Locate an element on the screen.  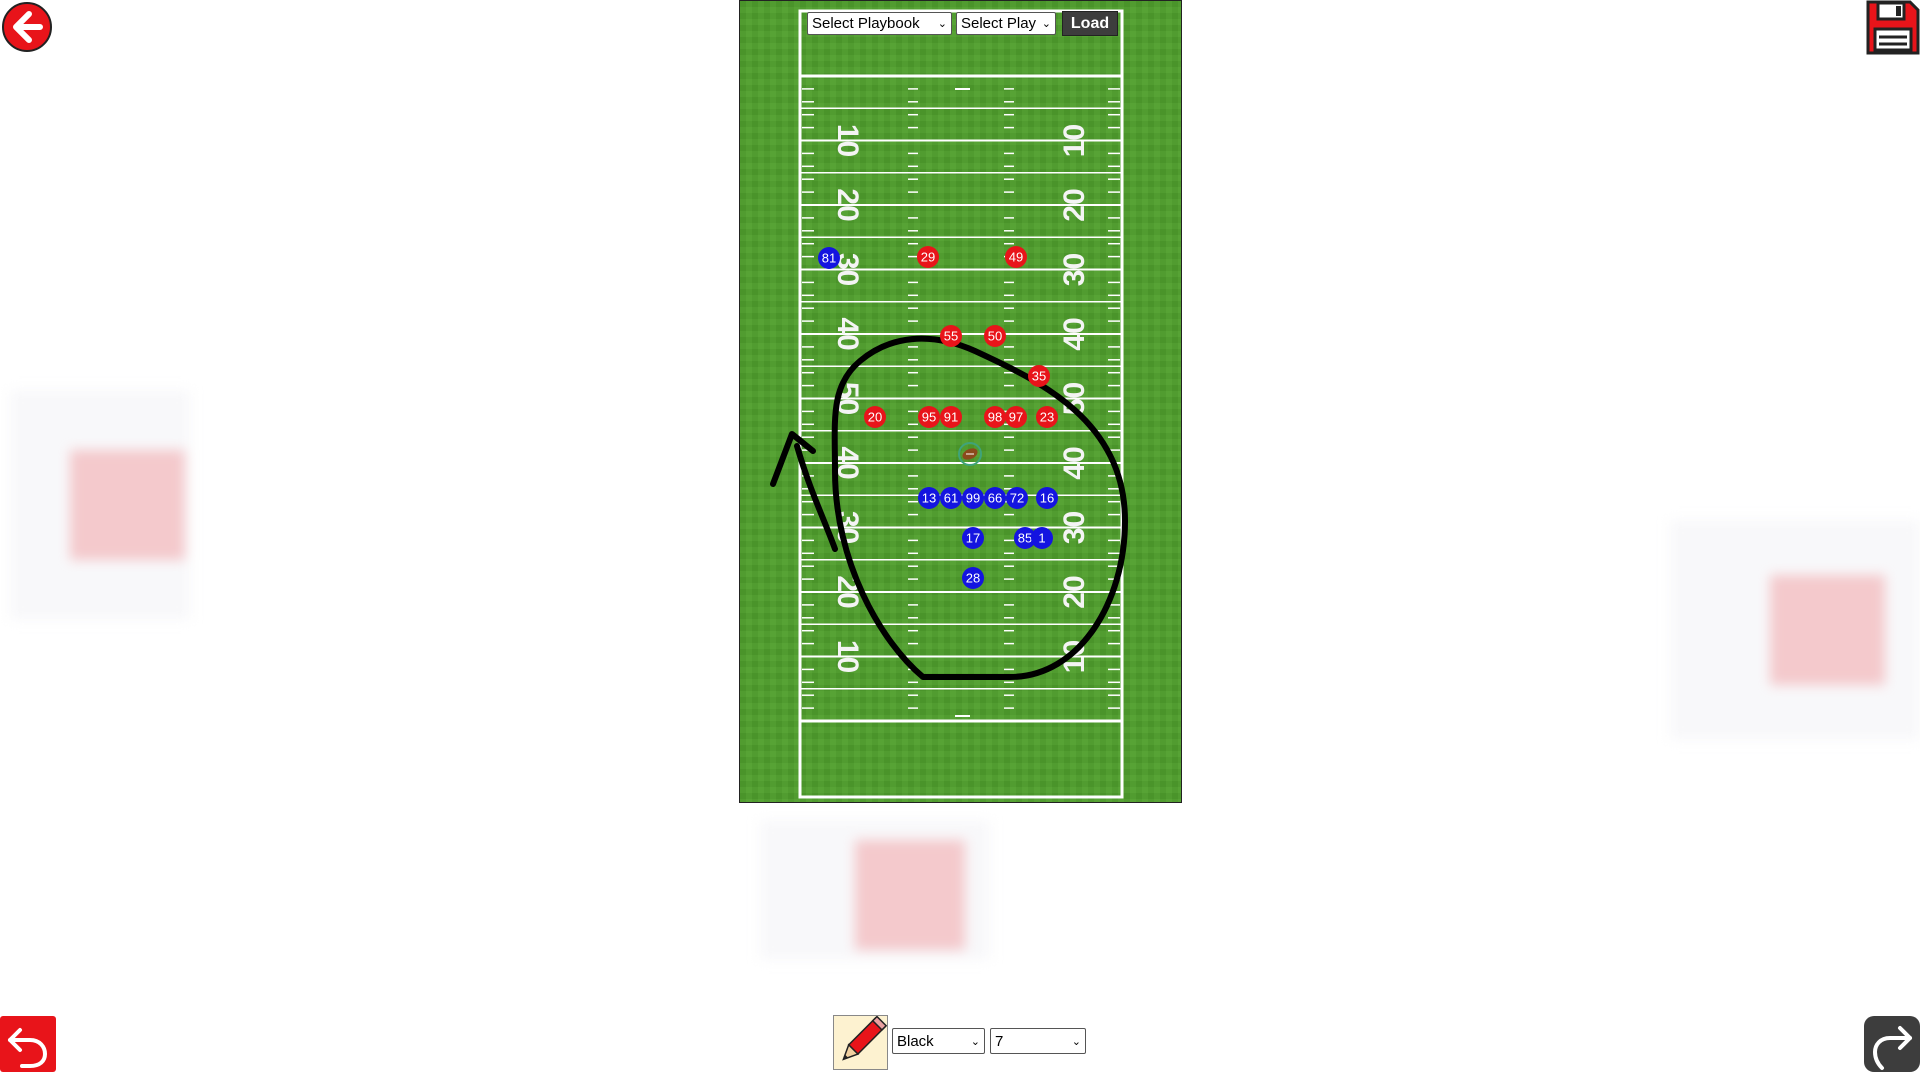
red-player-95: 95 is located at coordinates (929, 417).